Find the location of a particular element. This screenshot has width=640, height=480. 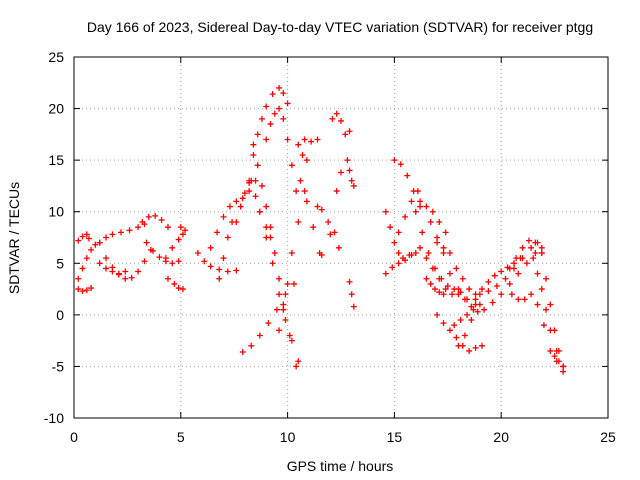

x-tick-label: 10 is located at coordinates (288, 437).